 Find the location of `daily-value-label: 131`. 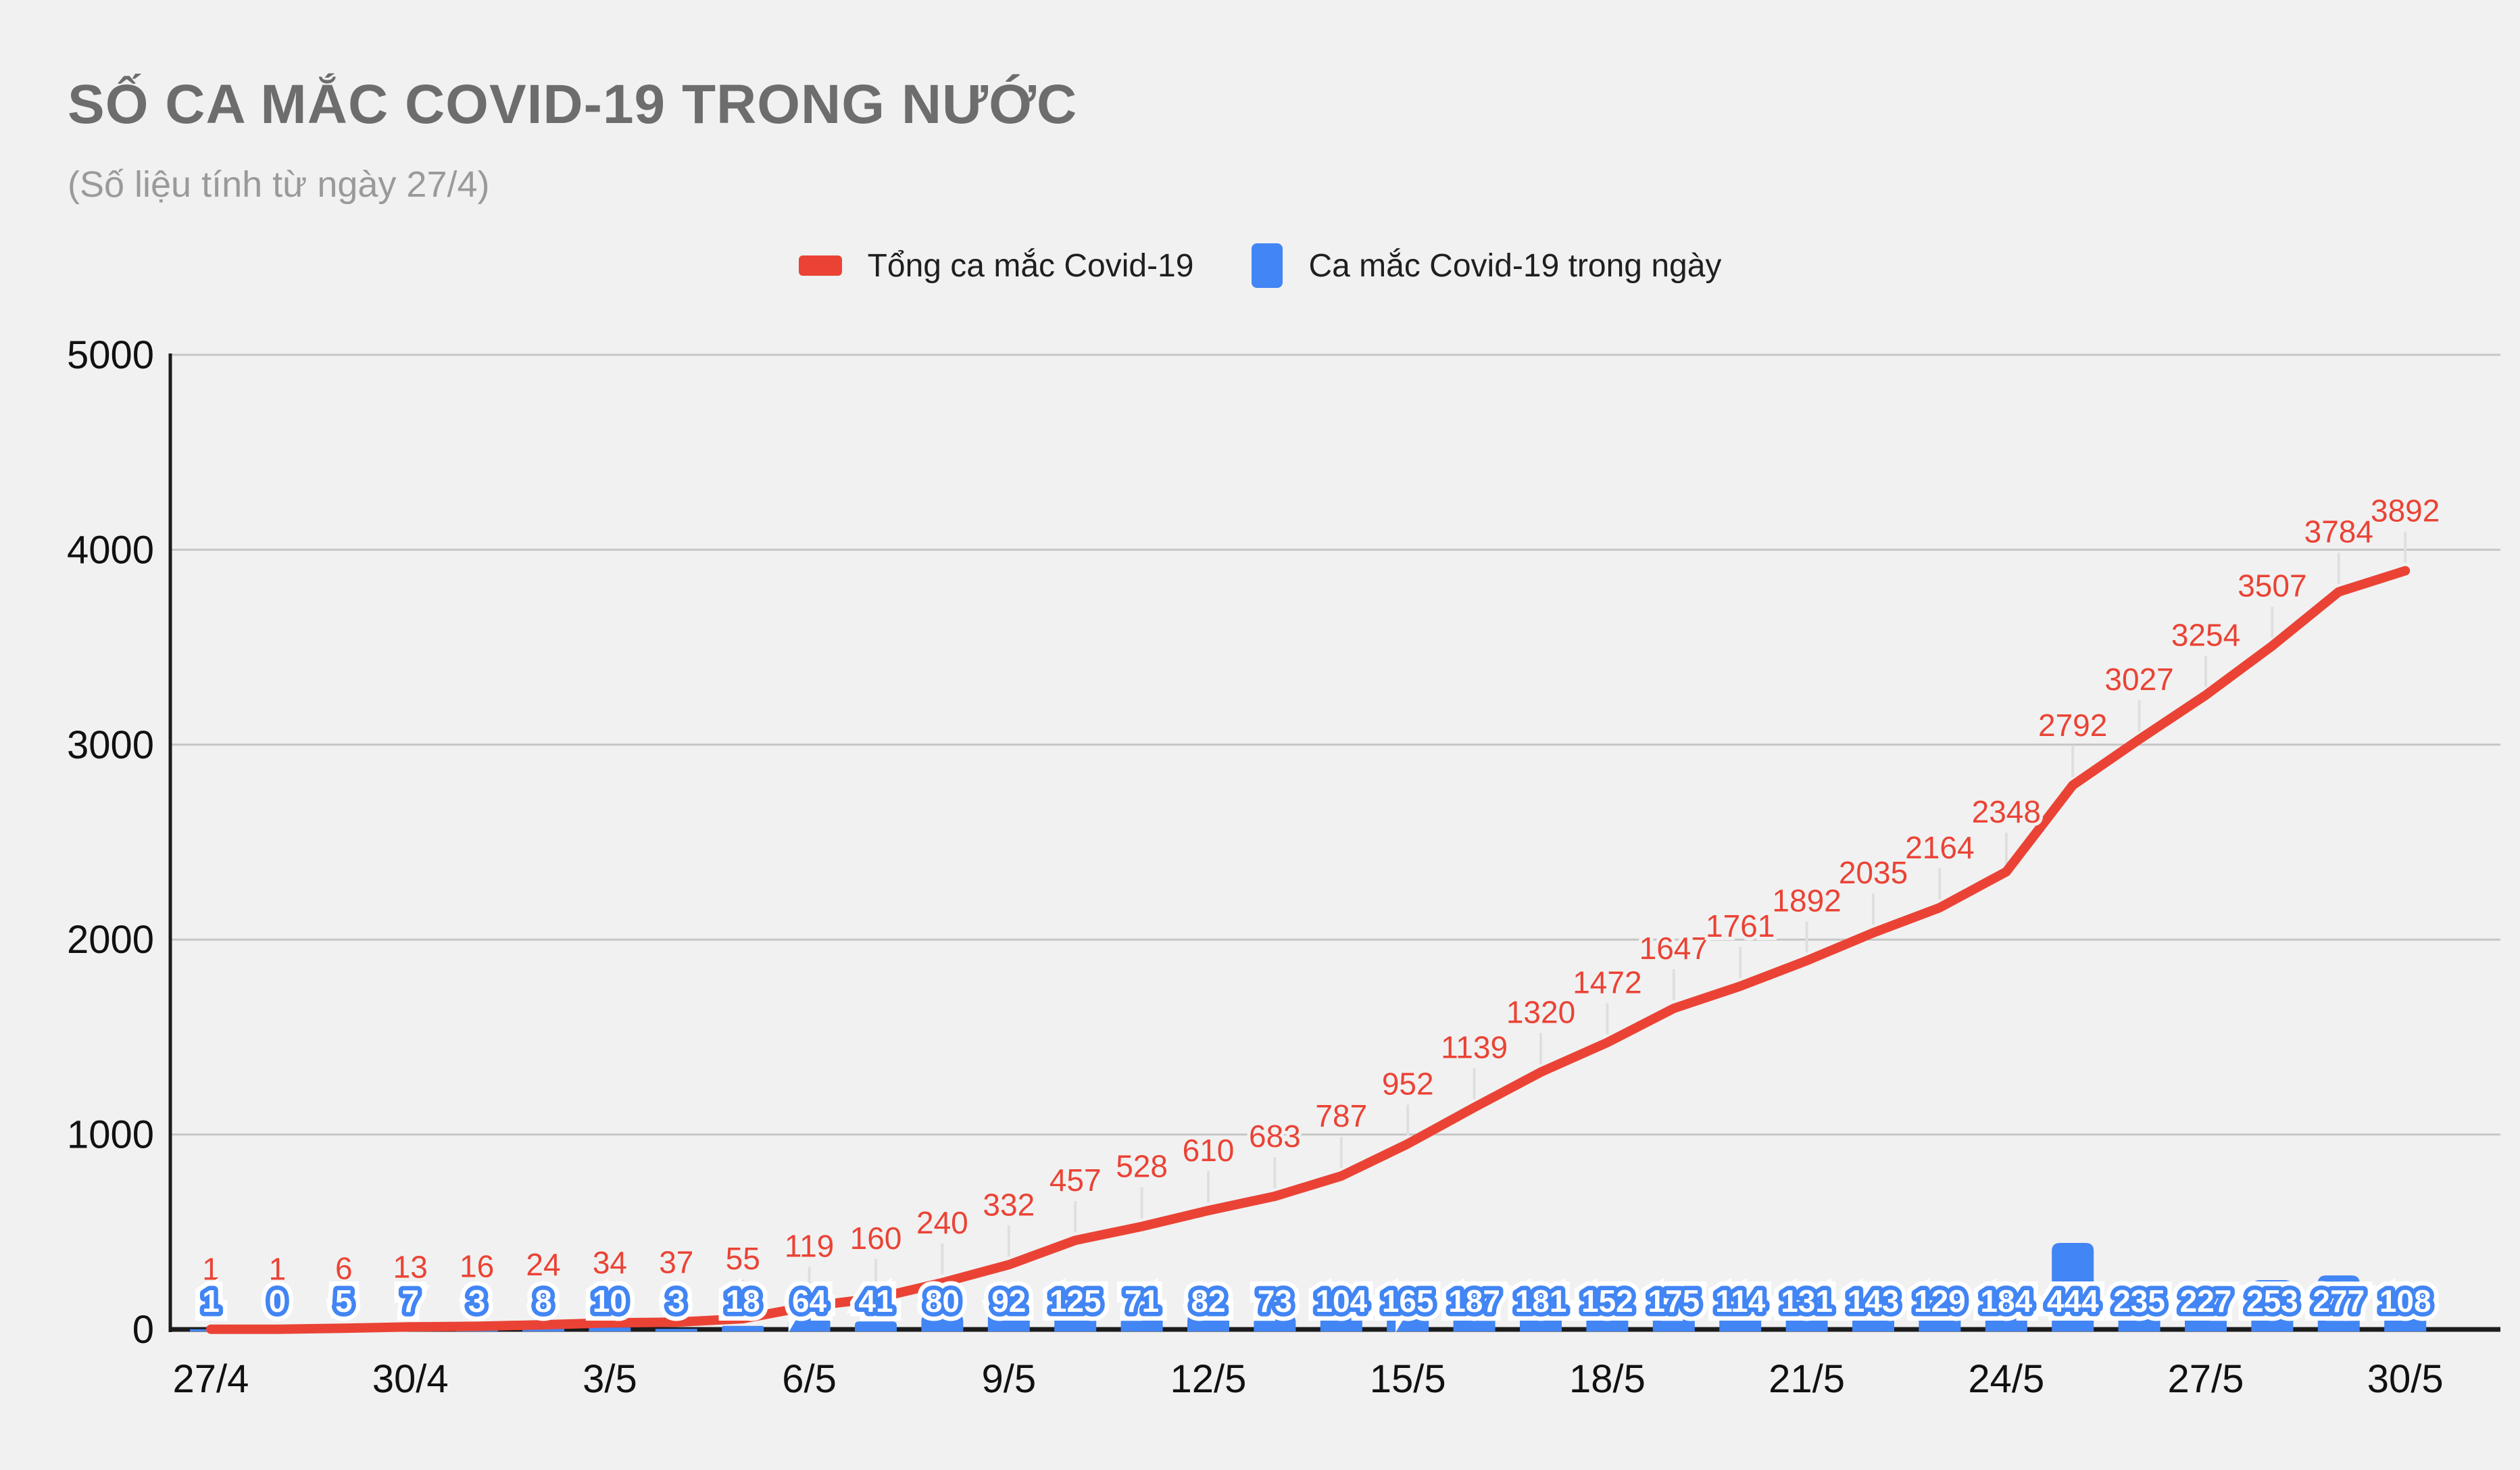

daily-value-label: 131 is located at coordinates (1807, 1301).